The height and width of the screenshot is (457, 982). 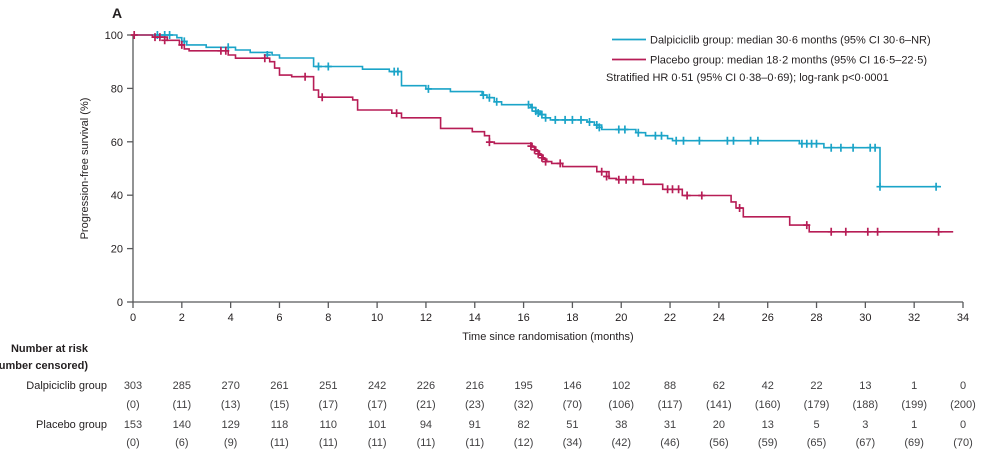 What do you see at coordinates (182, 318) in the screenshot?
I see `x-tick-label: 2` at bounding box center [182, 318].